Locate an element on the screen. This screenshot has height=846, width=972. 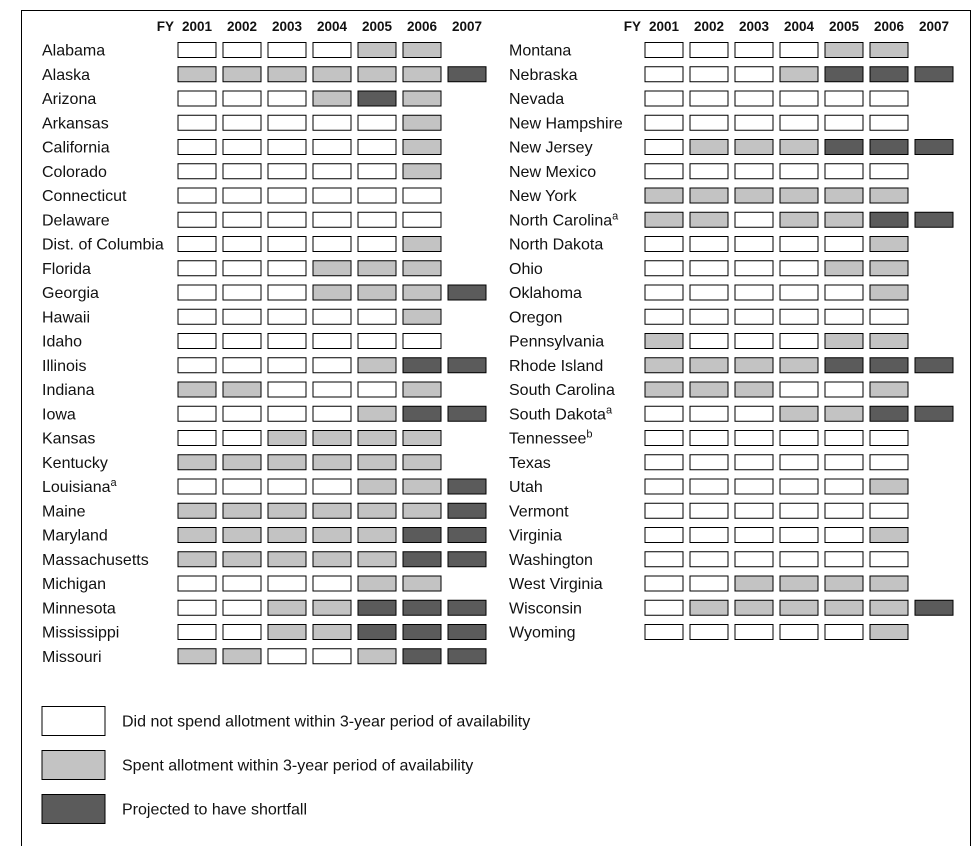
cell-iowa-2006 is located at coordinates (422, 413).